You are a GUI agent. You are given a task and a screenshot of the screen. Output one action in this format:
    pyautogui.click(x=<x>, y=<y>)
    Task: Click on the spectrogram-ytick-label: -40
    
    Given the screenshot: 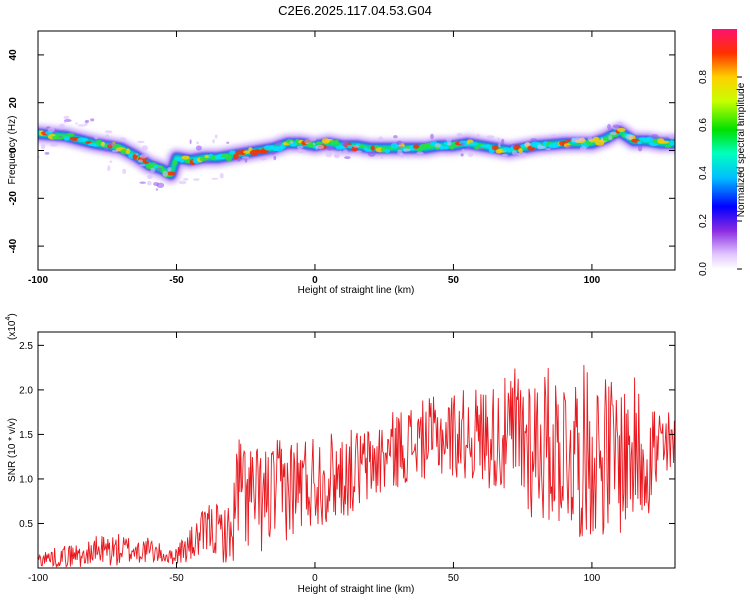 What is the action you would take?
    pyautogui.click(x=13, y=245)
    